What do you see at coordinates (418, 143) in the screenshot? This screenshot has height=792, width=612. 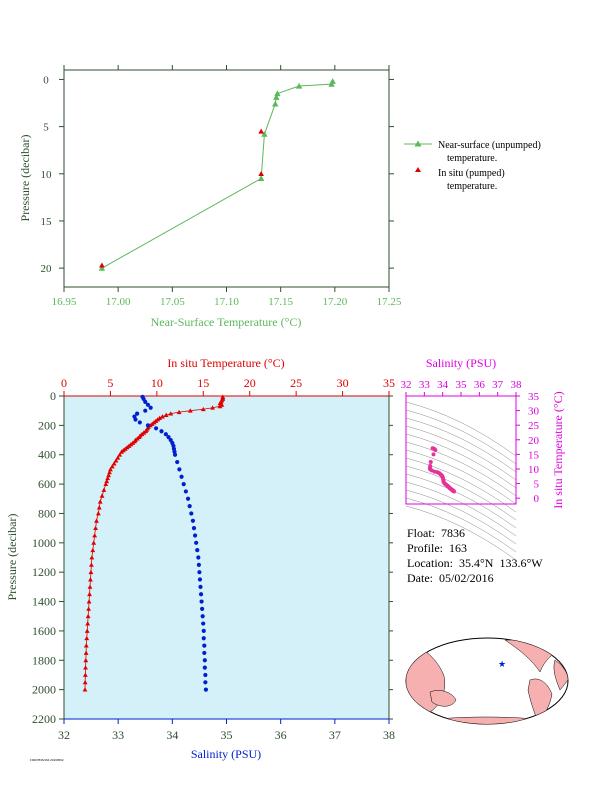 I see `legend-unpumped-marker` at bounding box center [418, 143].